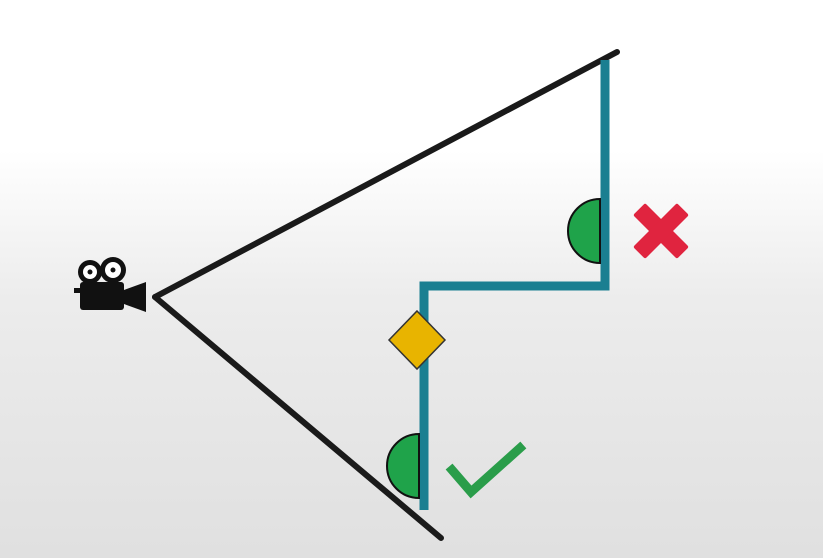  What do you see at coordinates (584, 231) in the screenshot?
I see `guard-upper` at bounding box center [584, 231].